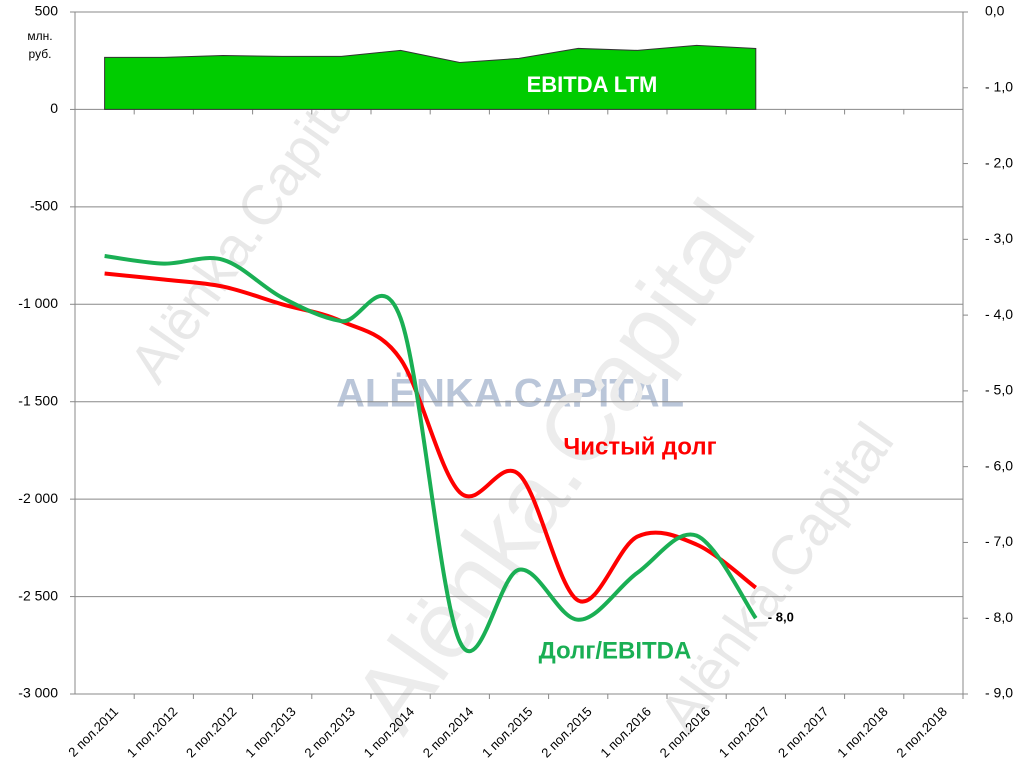 This screenshot has width=1024, height=784. What do you see at coordinates (47, 11) in the screenshot?
I see `y-tick-label: 500` at bounding box center [47, 11].